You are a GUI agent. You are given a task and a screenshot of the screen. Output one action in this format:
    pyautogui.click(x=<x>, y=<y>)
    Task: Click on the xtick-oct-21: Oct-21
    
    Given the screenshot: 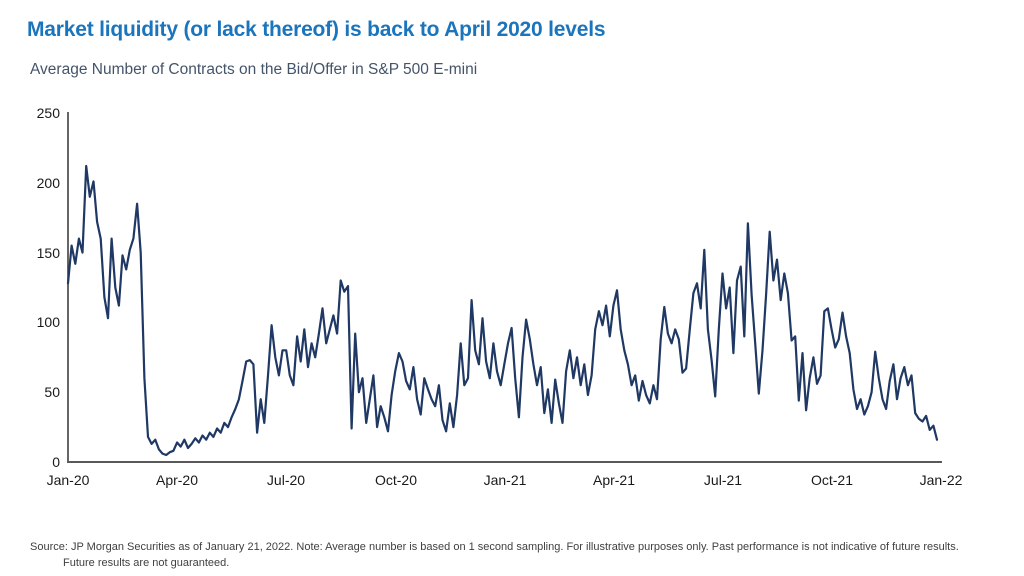 What is the action you would take?
    pyautogui.click(x=831, y=480)
    